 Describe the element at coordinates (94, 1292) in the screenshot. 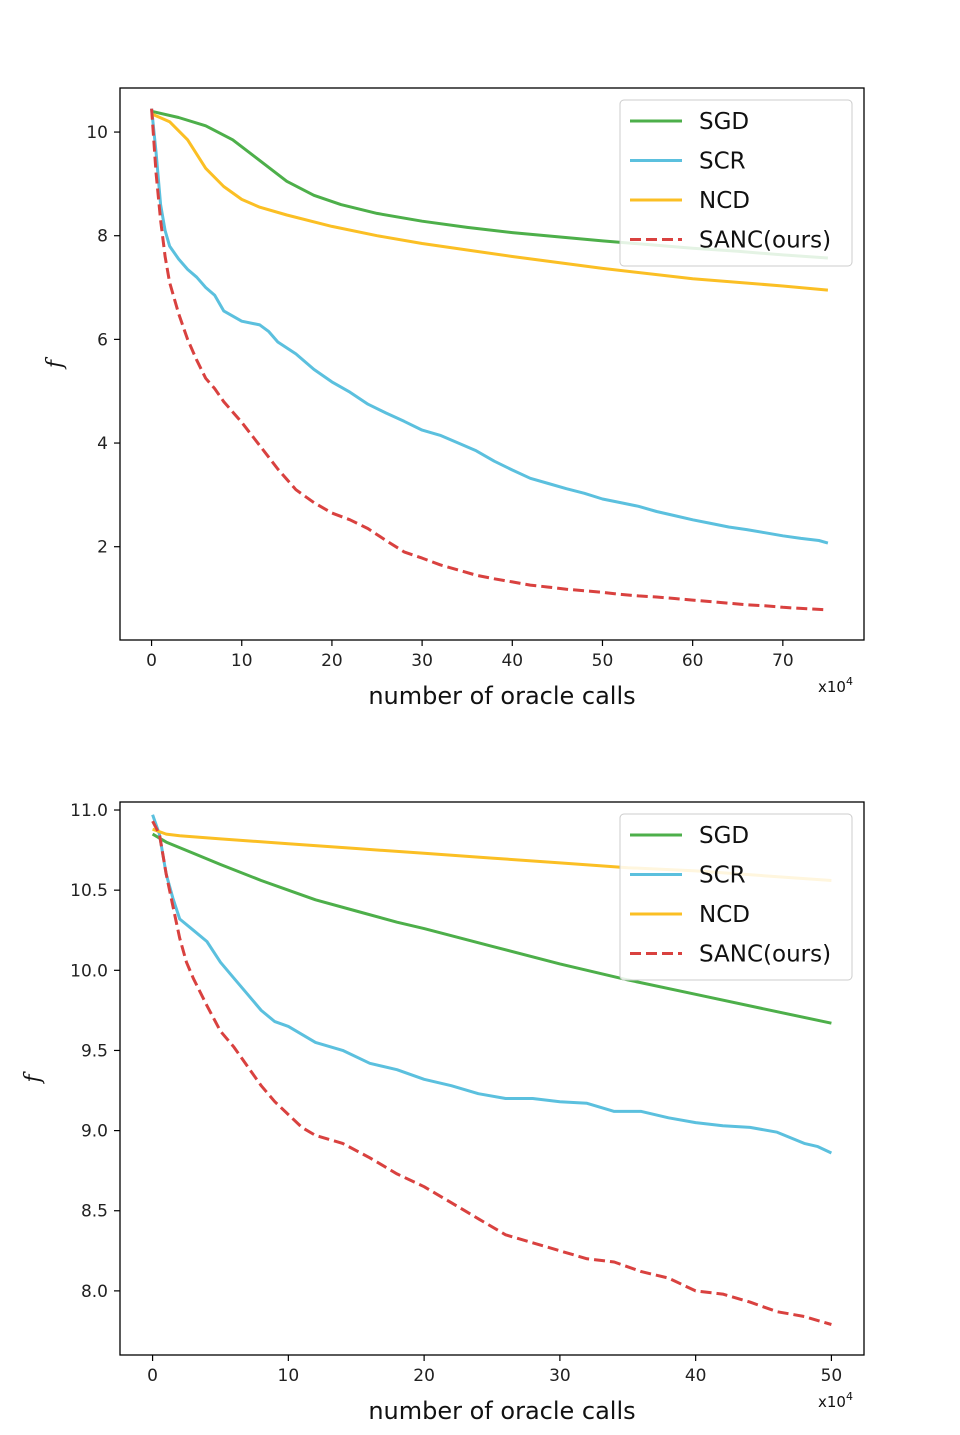

I see `y-tick-label: 8.0` at that location.